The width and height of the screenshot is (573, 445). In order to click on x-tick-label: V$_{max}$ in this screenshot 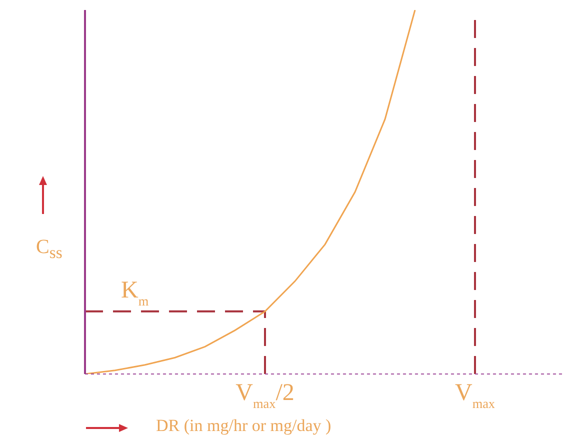, I will do `click(475, 395)`.